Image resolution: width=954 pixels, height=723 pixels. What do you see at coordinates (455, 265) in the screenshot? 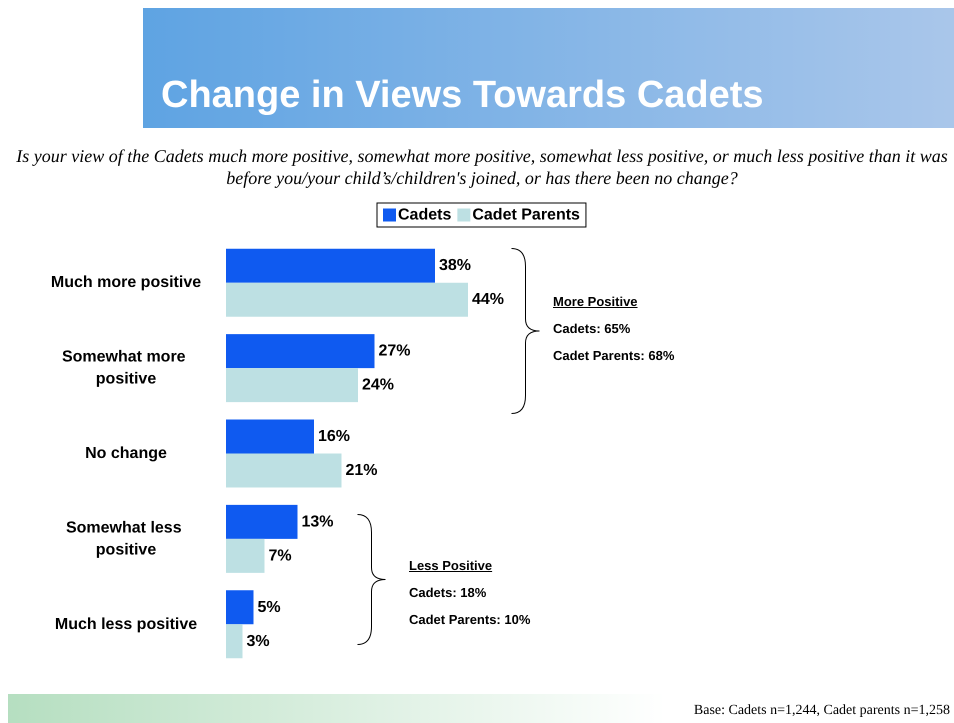
I see `data-label: 38%` at bounding box center [455, 265].